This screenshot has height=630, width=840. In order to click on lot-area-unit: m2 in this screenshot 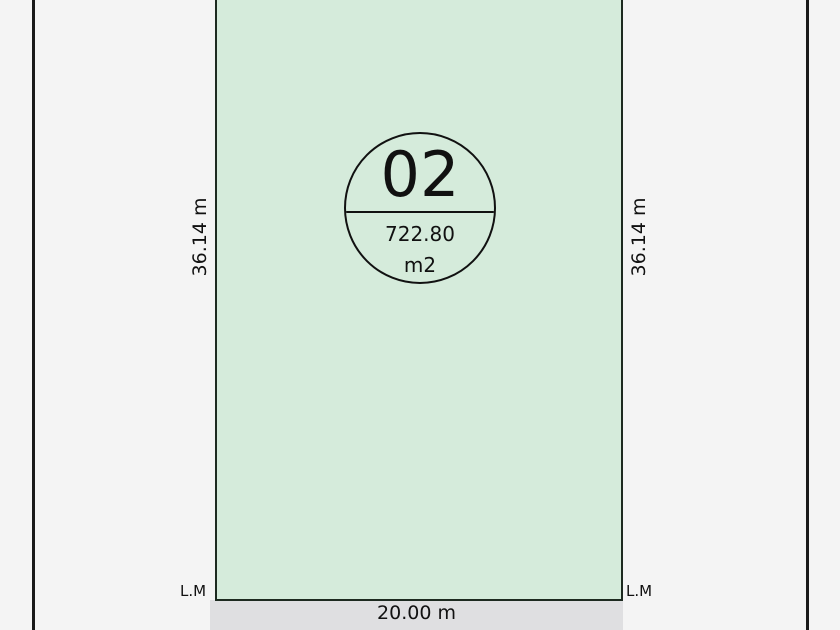, I will do `click(420, 265)`.